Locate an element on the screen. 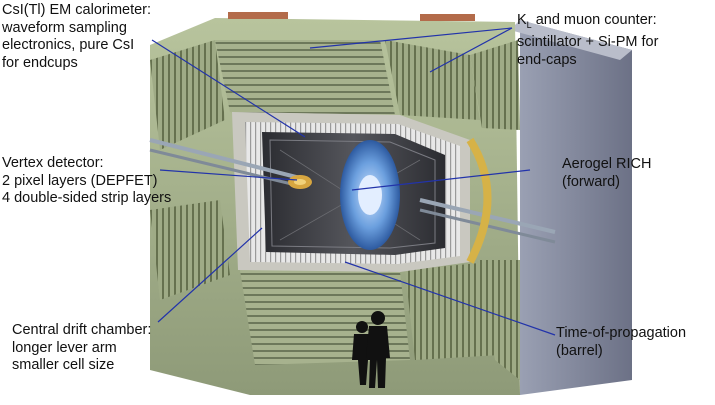  label-text: (barrel) is located at coordinates (579, 350).